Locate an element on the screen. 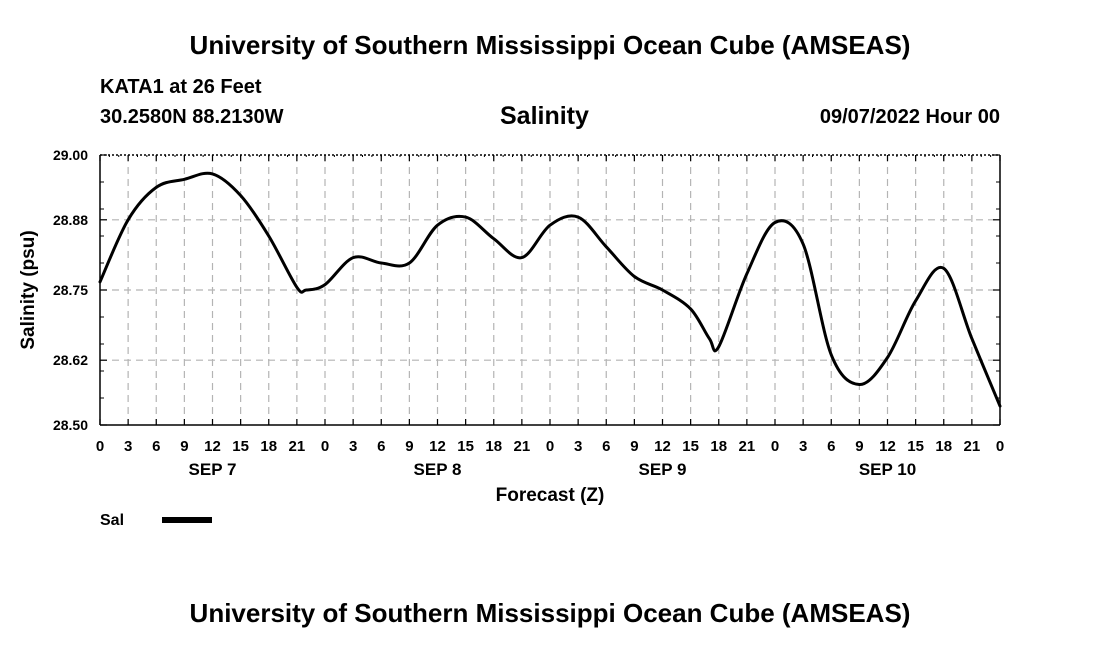  issue-datetime: 09/07/2022 Hour 00 is located at coordinates (909, 117).